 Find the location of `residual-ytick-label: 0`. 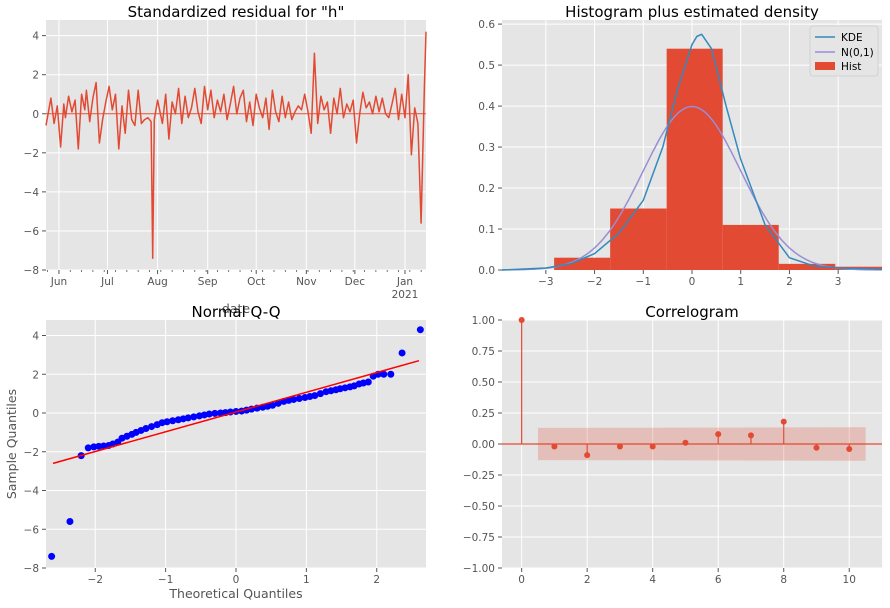

residual-ytick-label: 0 is located at coordinates (35, 115).